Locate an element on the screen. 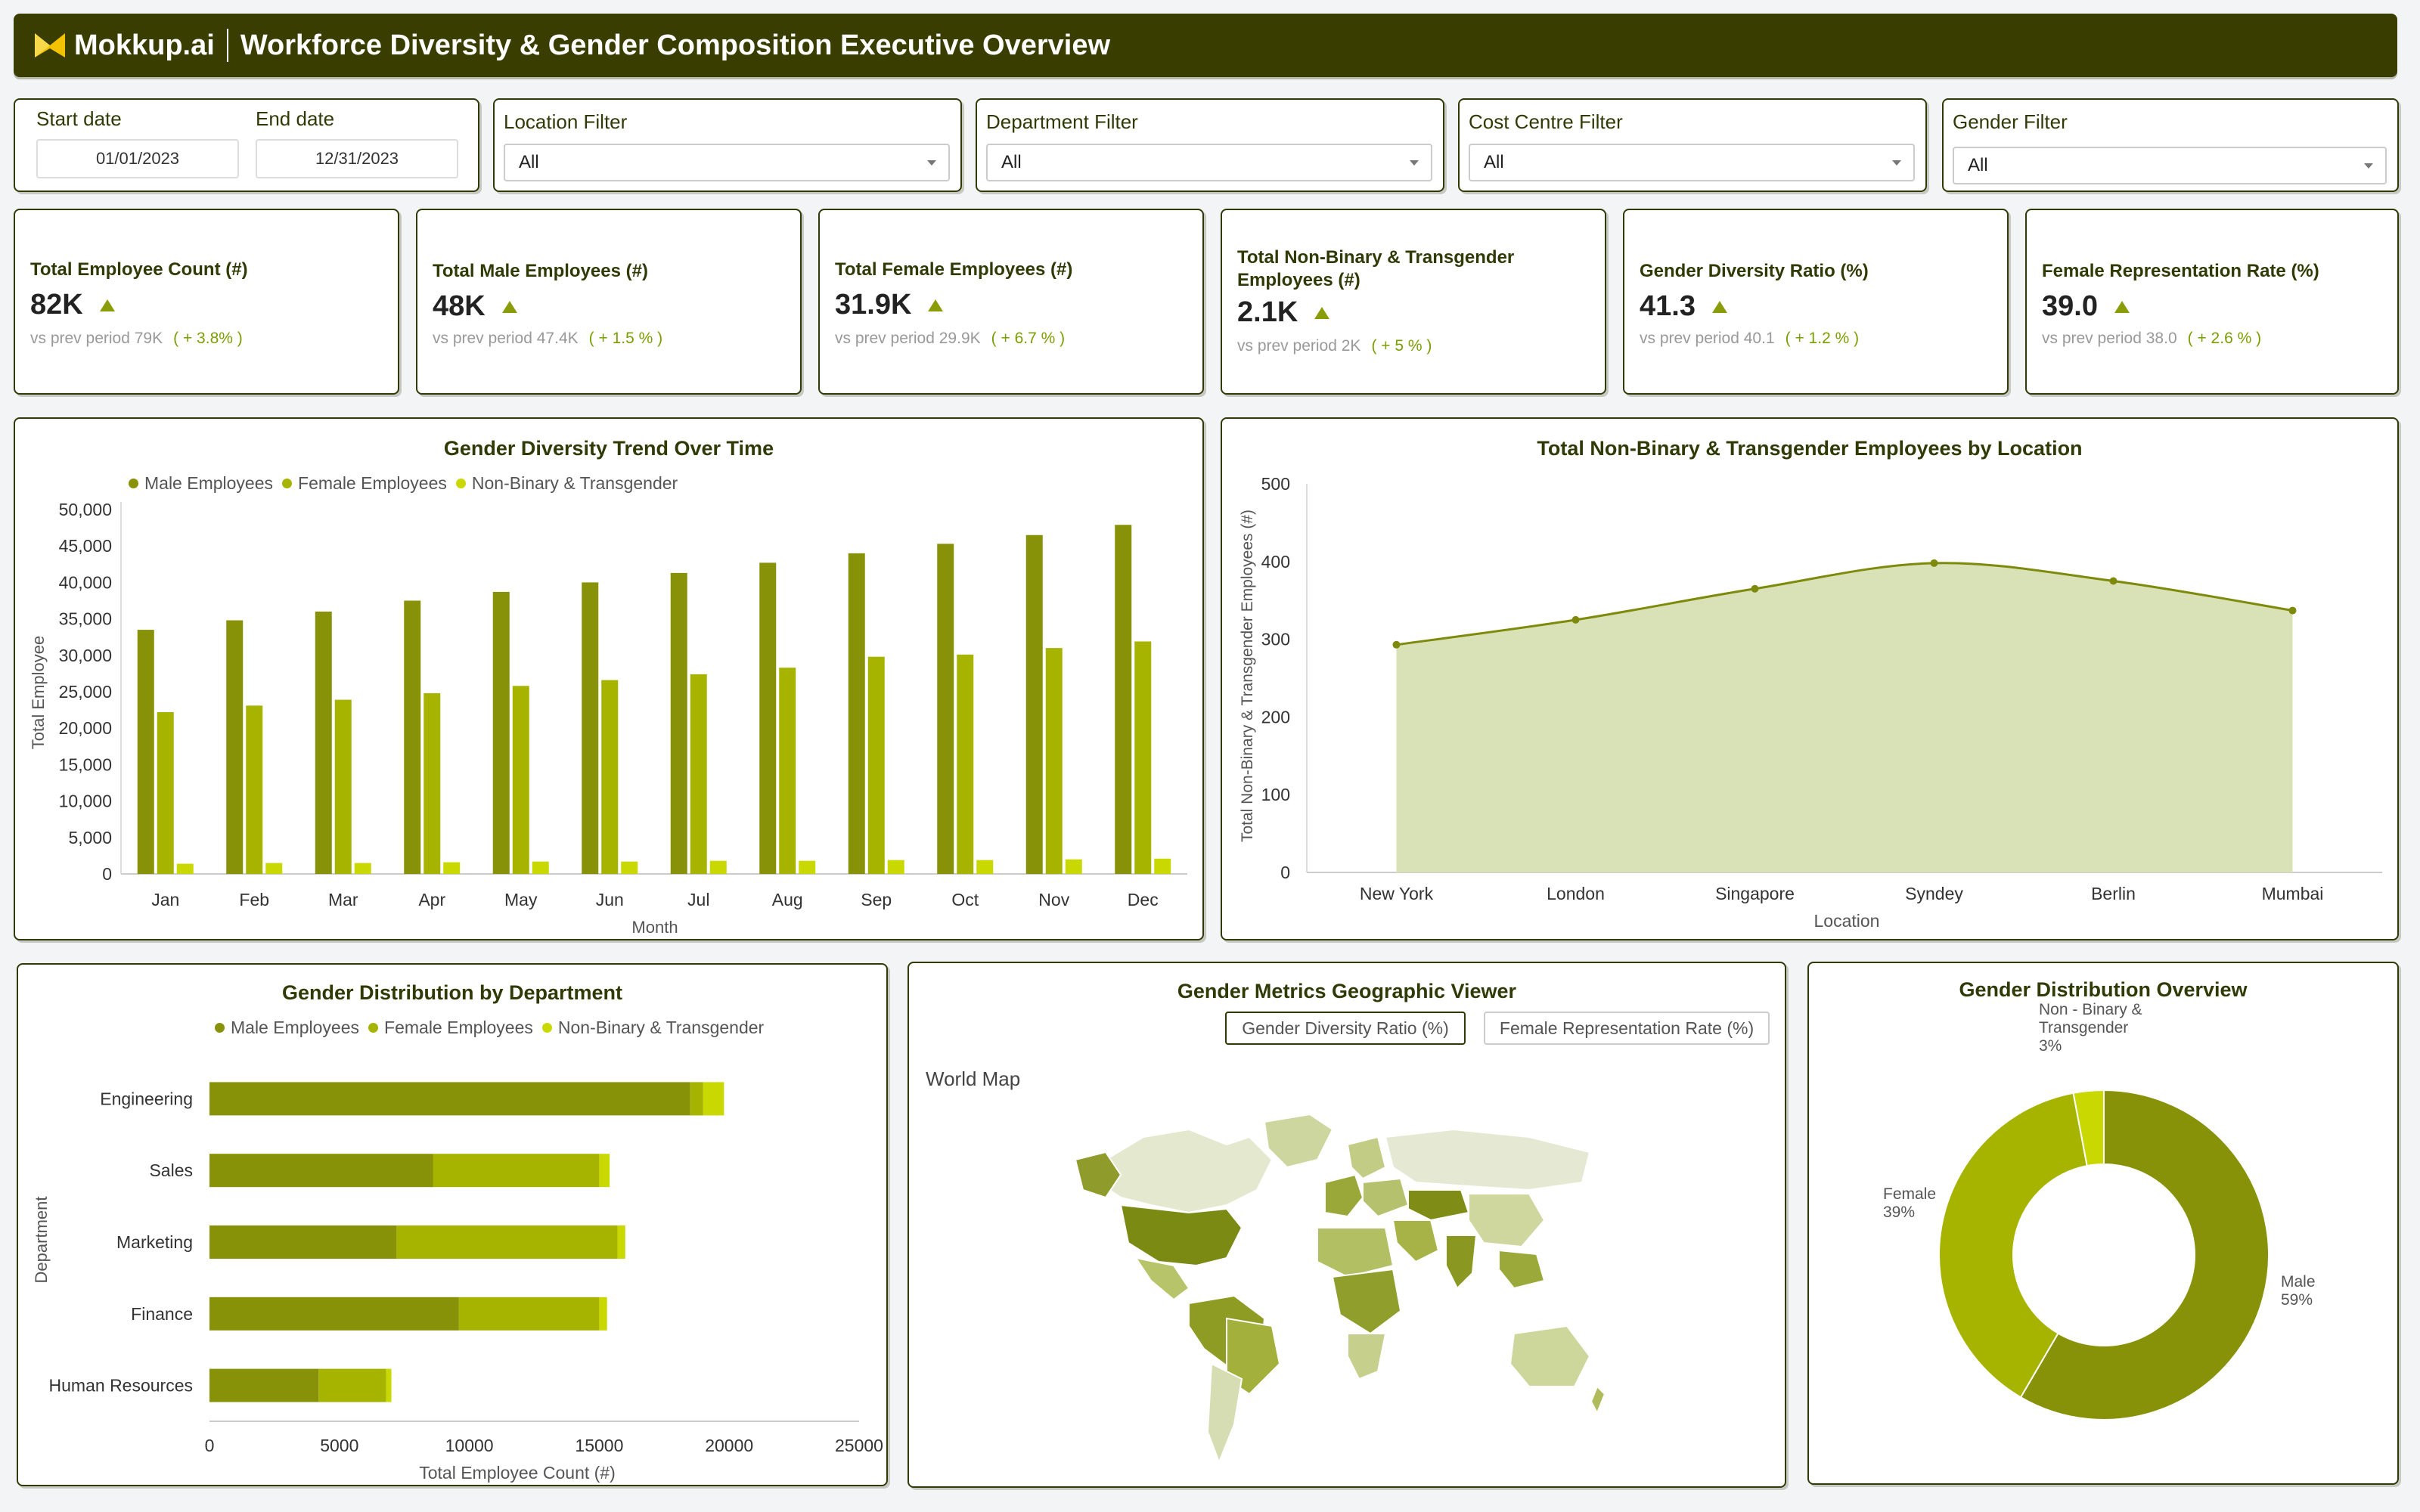 This screenshot has width=2420, height=1512. start-date-input: 01/01/2023 is located at coordinates (137, 158).